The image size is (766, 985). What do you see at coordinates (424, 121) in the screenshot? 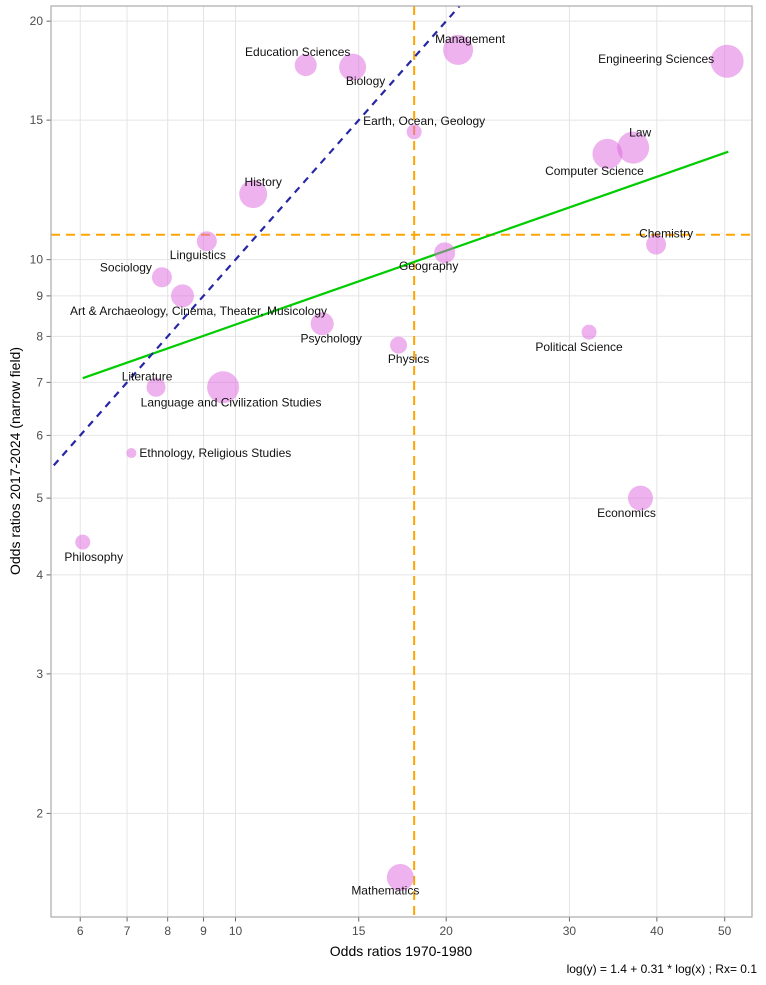
I see `point-label-earth-ocean-geology: Earth, Ocean, Geology` at bounding box center [424, 121].